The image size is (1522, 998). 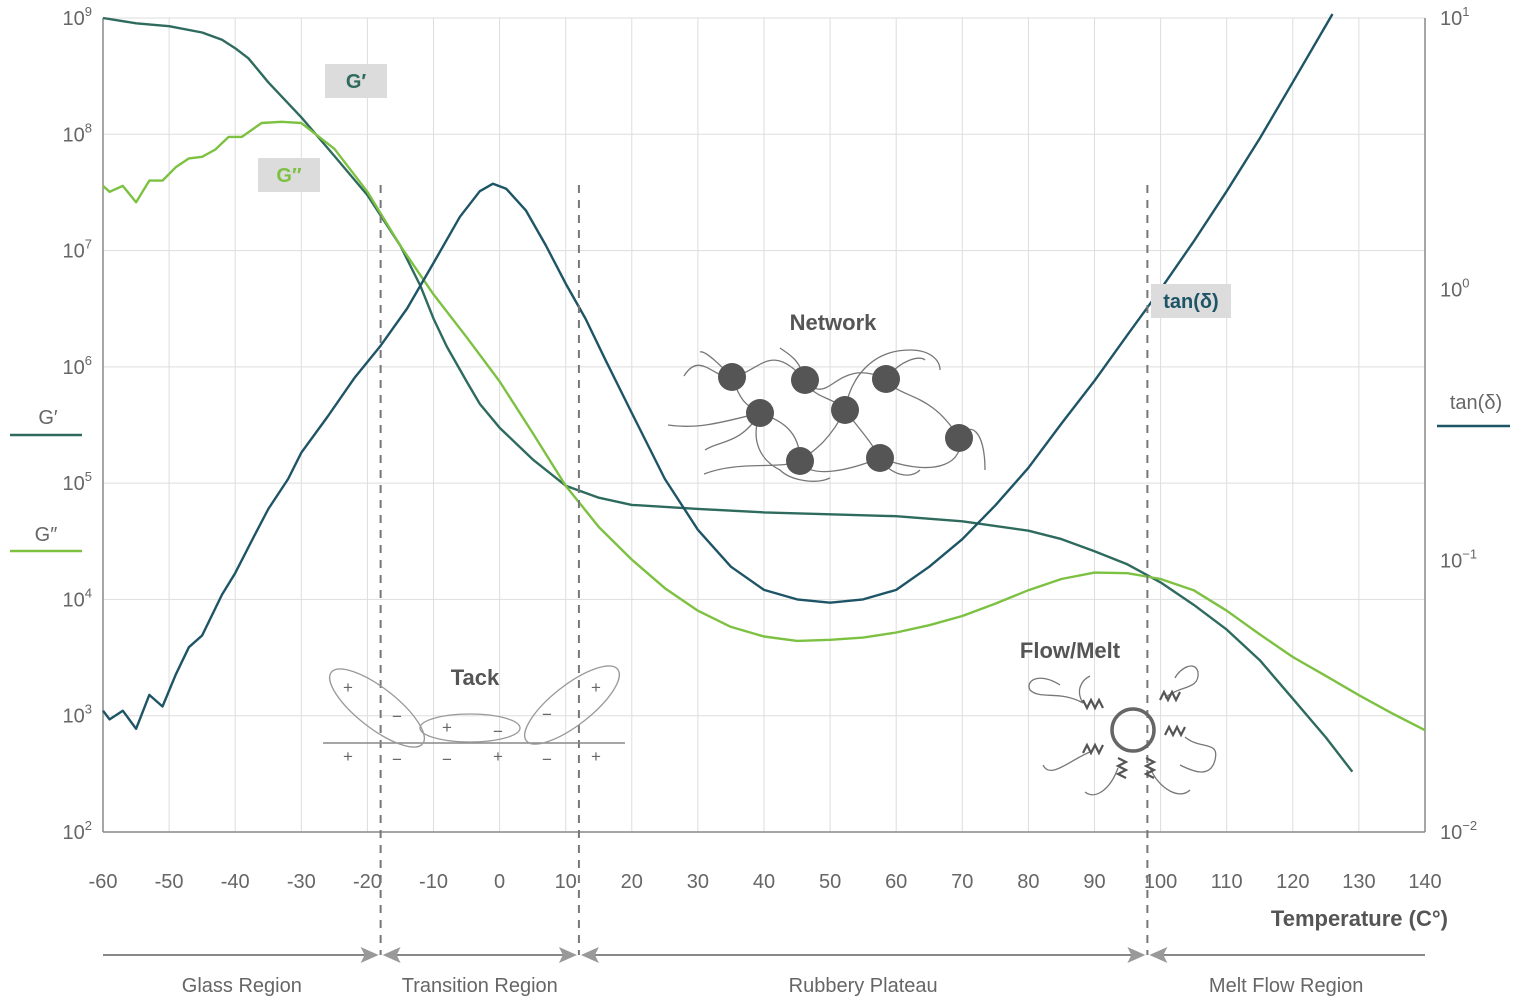 What do you see at coordinates (301, 882) in the screenshot?
I see `x-tick-label: -30` at bounding box center [301, 882].